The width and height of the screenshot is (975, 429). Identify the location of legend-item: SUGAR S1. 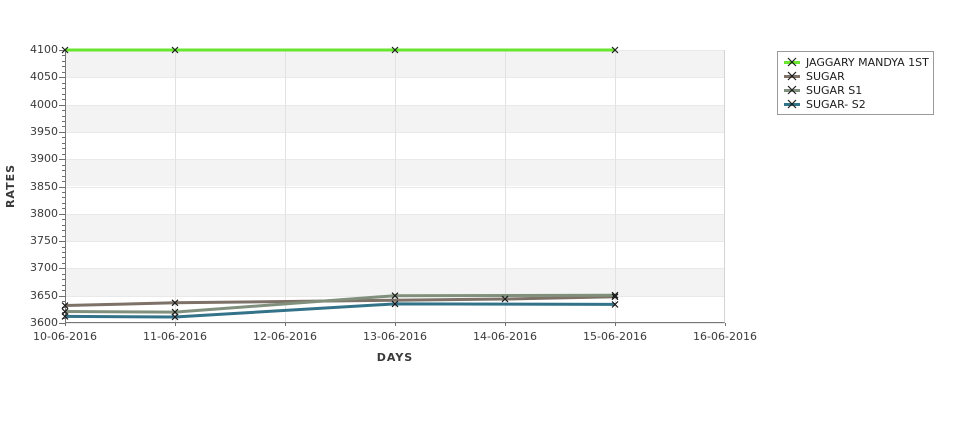
(855, 90).